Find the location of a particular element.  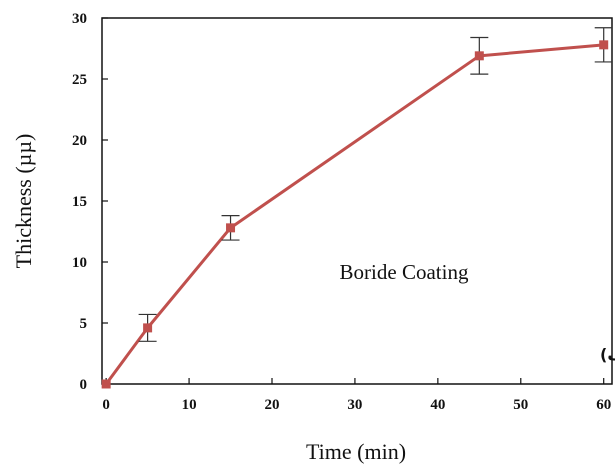

x-tick-label: 40 is located at coordinates (437, 405).